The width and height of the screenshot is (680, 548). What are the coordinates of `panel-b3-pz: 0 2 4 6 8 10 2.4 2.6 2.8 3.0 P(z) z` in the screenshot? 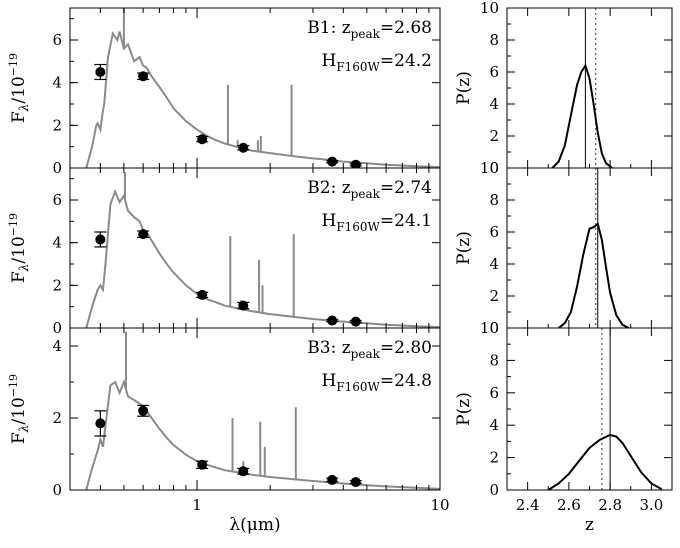 It's located at (563, 427).